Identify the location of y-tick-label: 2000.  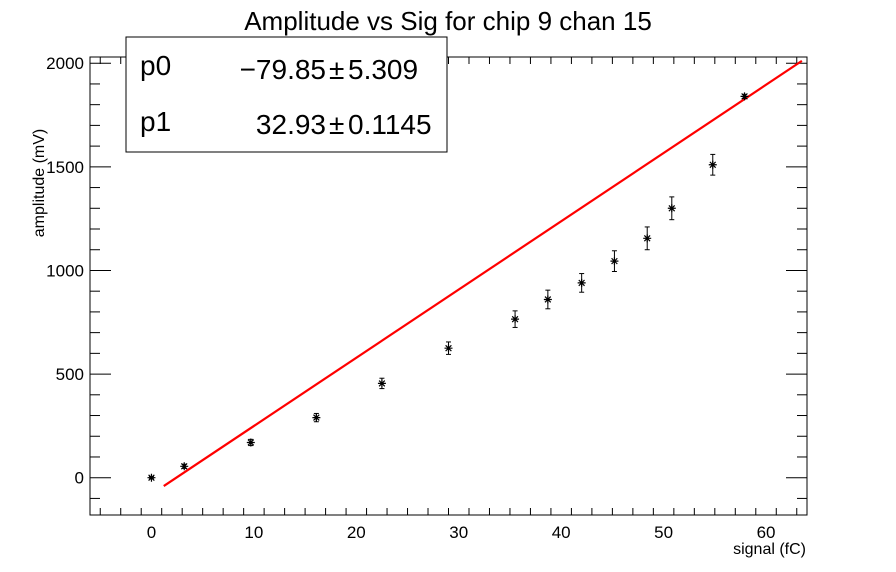
(65, 63).